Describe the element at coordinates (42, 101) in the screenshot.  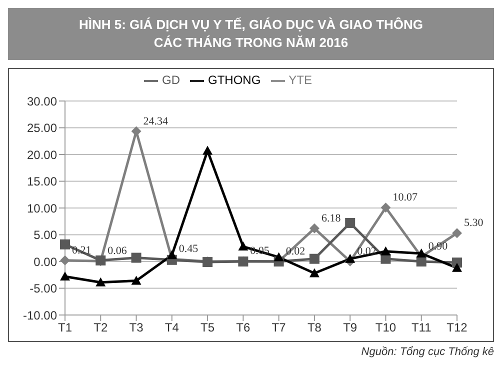
I see `y-tick-label: 30.00` at that location.